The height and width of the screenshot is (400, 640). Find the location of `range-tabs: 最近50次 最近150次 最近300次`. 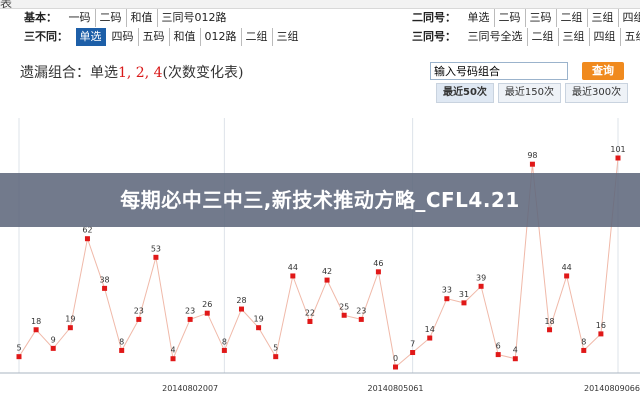

range-tabs: 最近50次 最近150次 最近300次 is located at coordinates (534, 93).